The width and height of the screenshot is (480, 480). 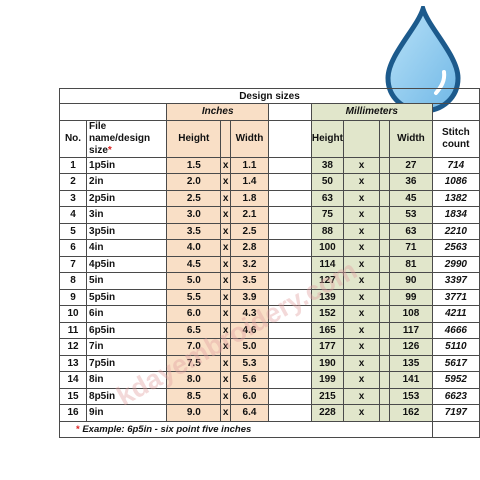 I want to click on width-inches-cell: 1.8, so click(x=249, y=198).